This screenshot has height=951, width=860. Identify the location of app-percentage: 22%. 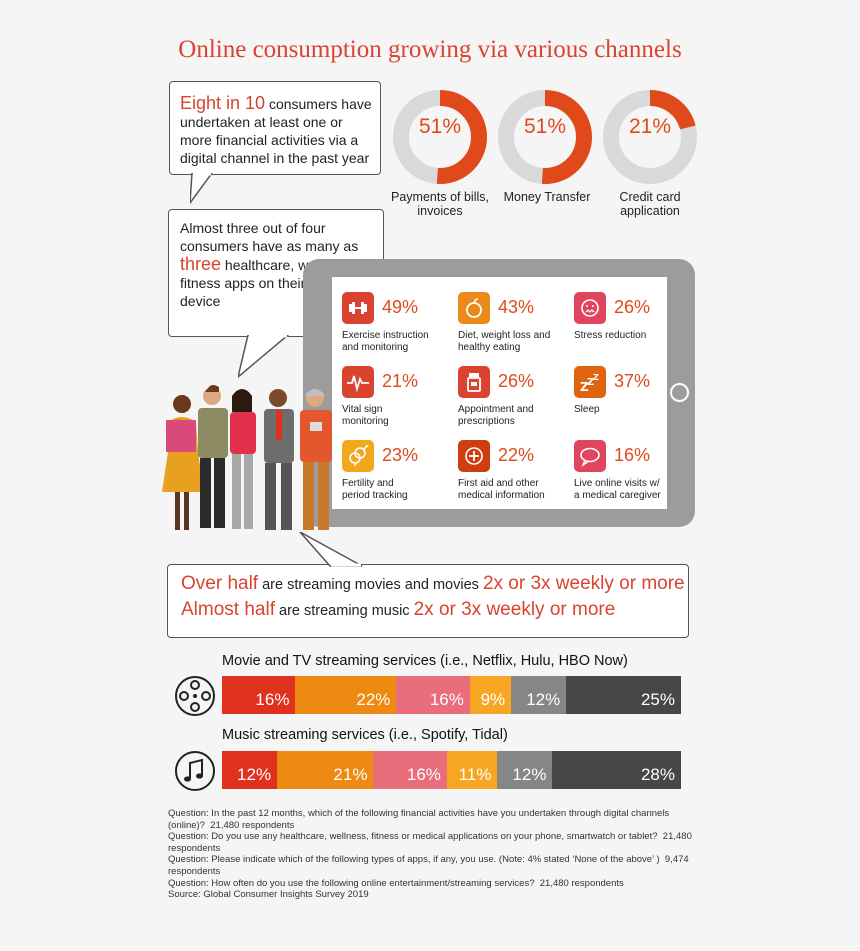
(516, 455).